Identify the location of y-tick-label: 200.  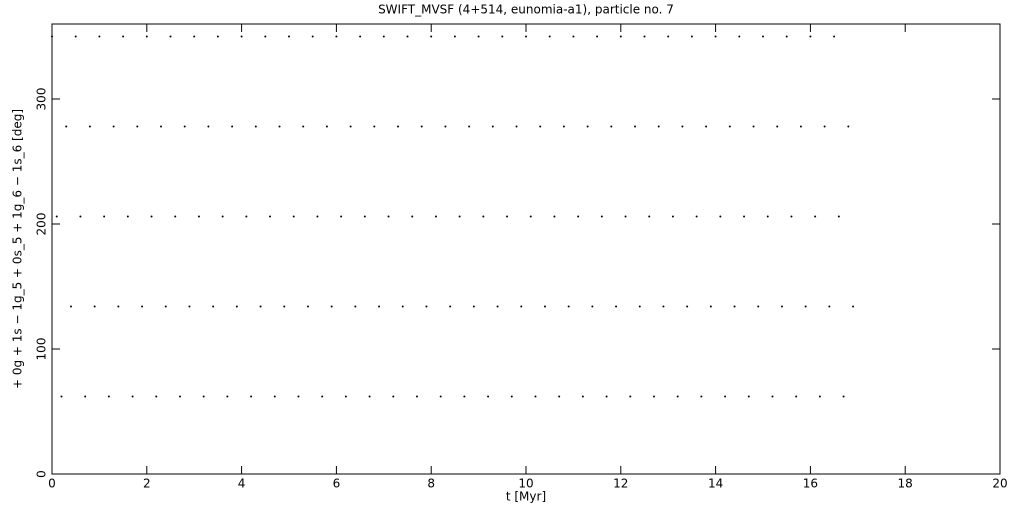
(42, 224).